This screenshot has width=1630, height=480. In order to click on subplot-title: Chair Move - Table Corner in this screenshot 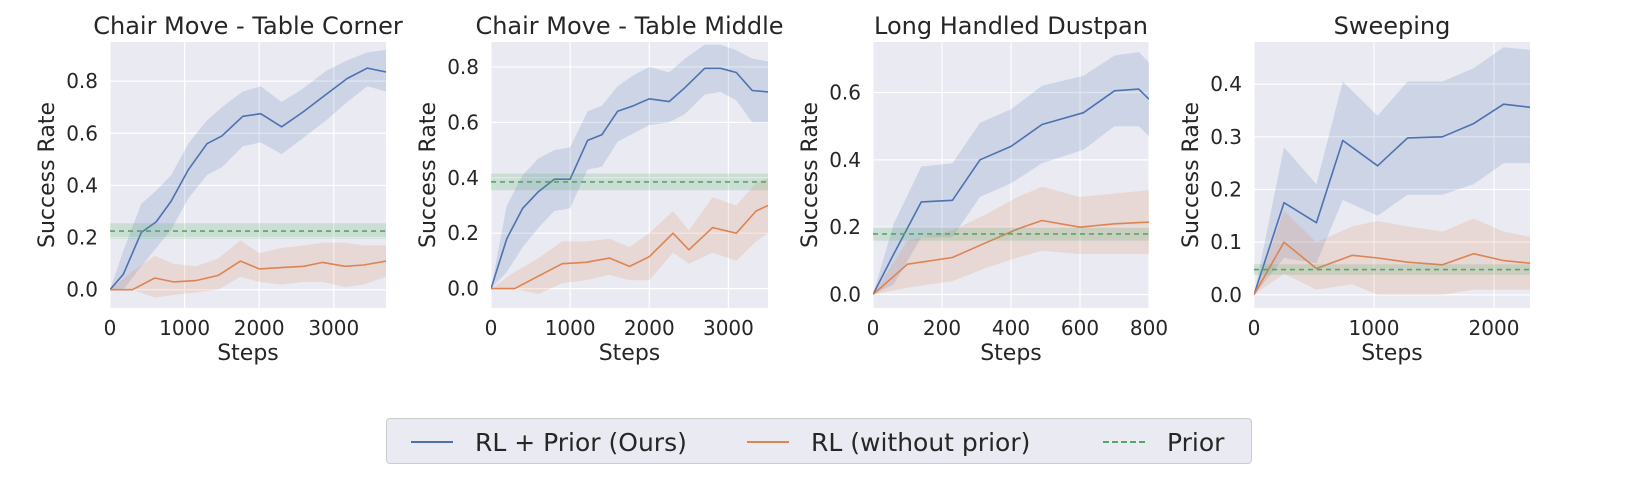, I will do `click(248, 26)`.